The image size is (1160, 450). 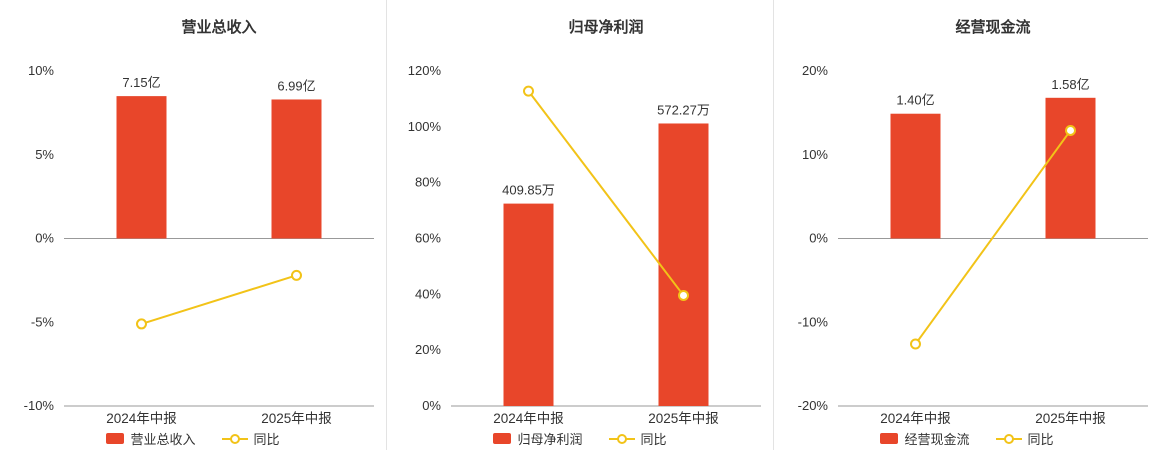 I want to click on legend-item-bar: 归母净利润, so click(x=538, y=438).